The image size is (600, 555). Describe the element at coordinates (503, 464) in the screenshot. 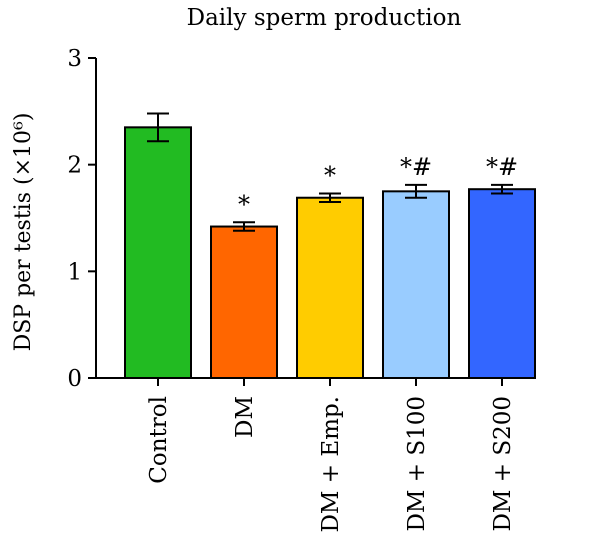

I see `x-tick-label: DM + S200` at that location.